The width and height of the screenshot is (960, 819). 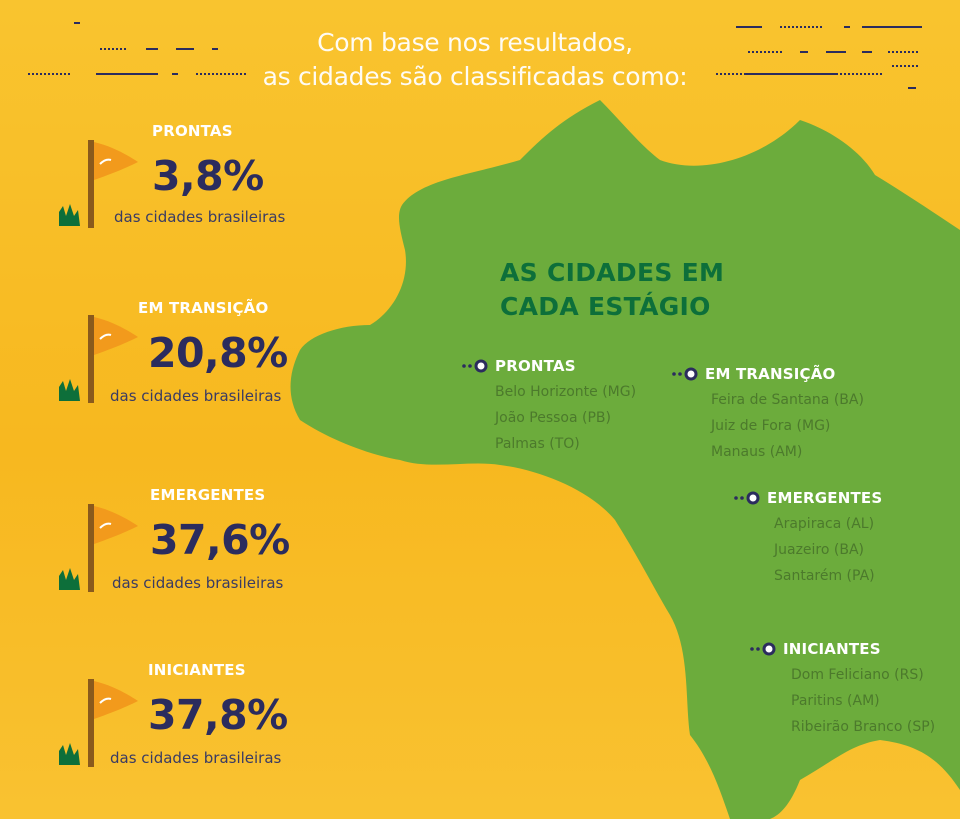 What do you see at coordinates (218, 715) in the screenshot?
I see `stat-percentage: 37,8%` at bounding box center [218, 715].